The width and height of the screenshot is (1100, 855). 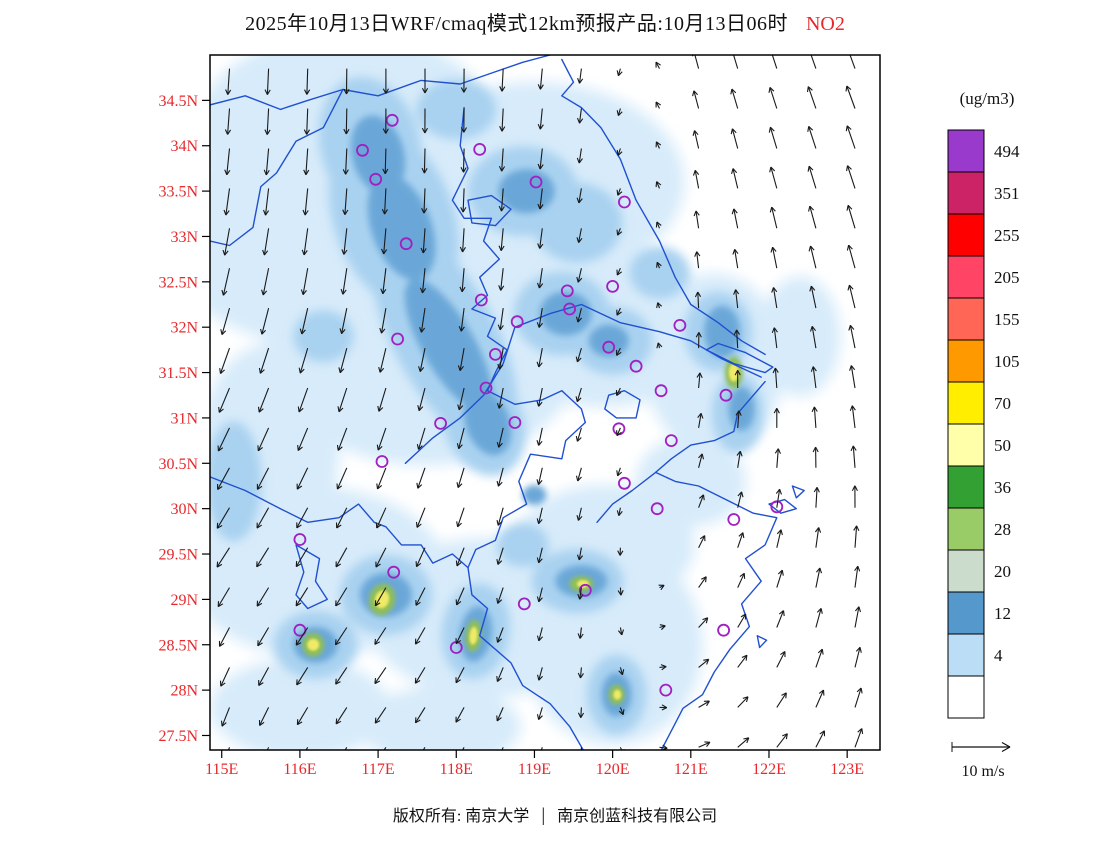 I want to click on lon-tick-label: 115E, so click(x=221, y=769).